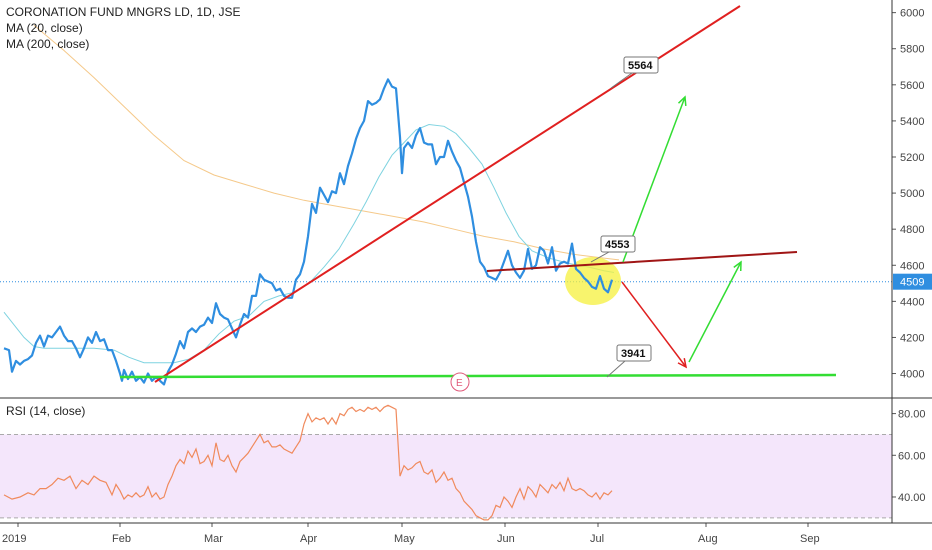  I want to click on price-tick-label: 6000, so click(912, 14).